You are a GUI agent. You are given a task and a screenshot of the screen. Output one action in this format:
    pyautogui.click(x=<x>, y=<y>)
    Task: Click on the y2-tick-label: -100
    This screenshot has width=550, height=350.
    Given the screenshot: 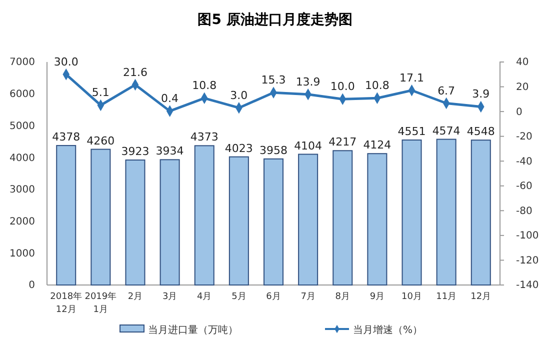 What is the action you would take?
    pyautogui.click(x=527, y=236)
    